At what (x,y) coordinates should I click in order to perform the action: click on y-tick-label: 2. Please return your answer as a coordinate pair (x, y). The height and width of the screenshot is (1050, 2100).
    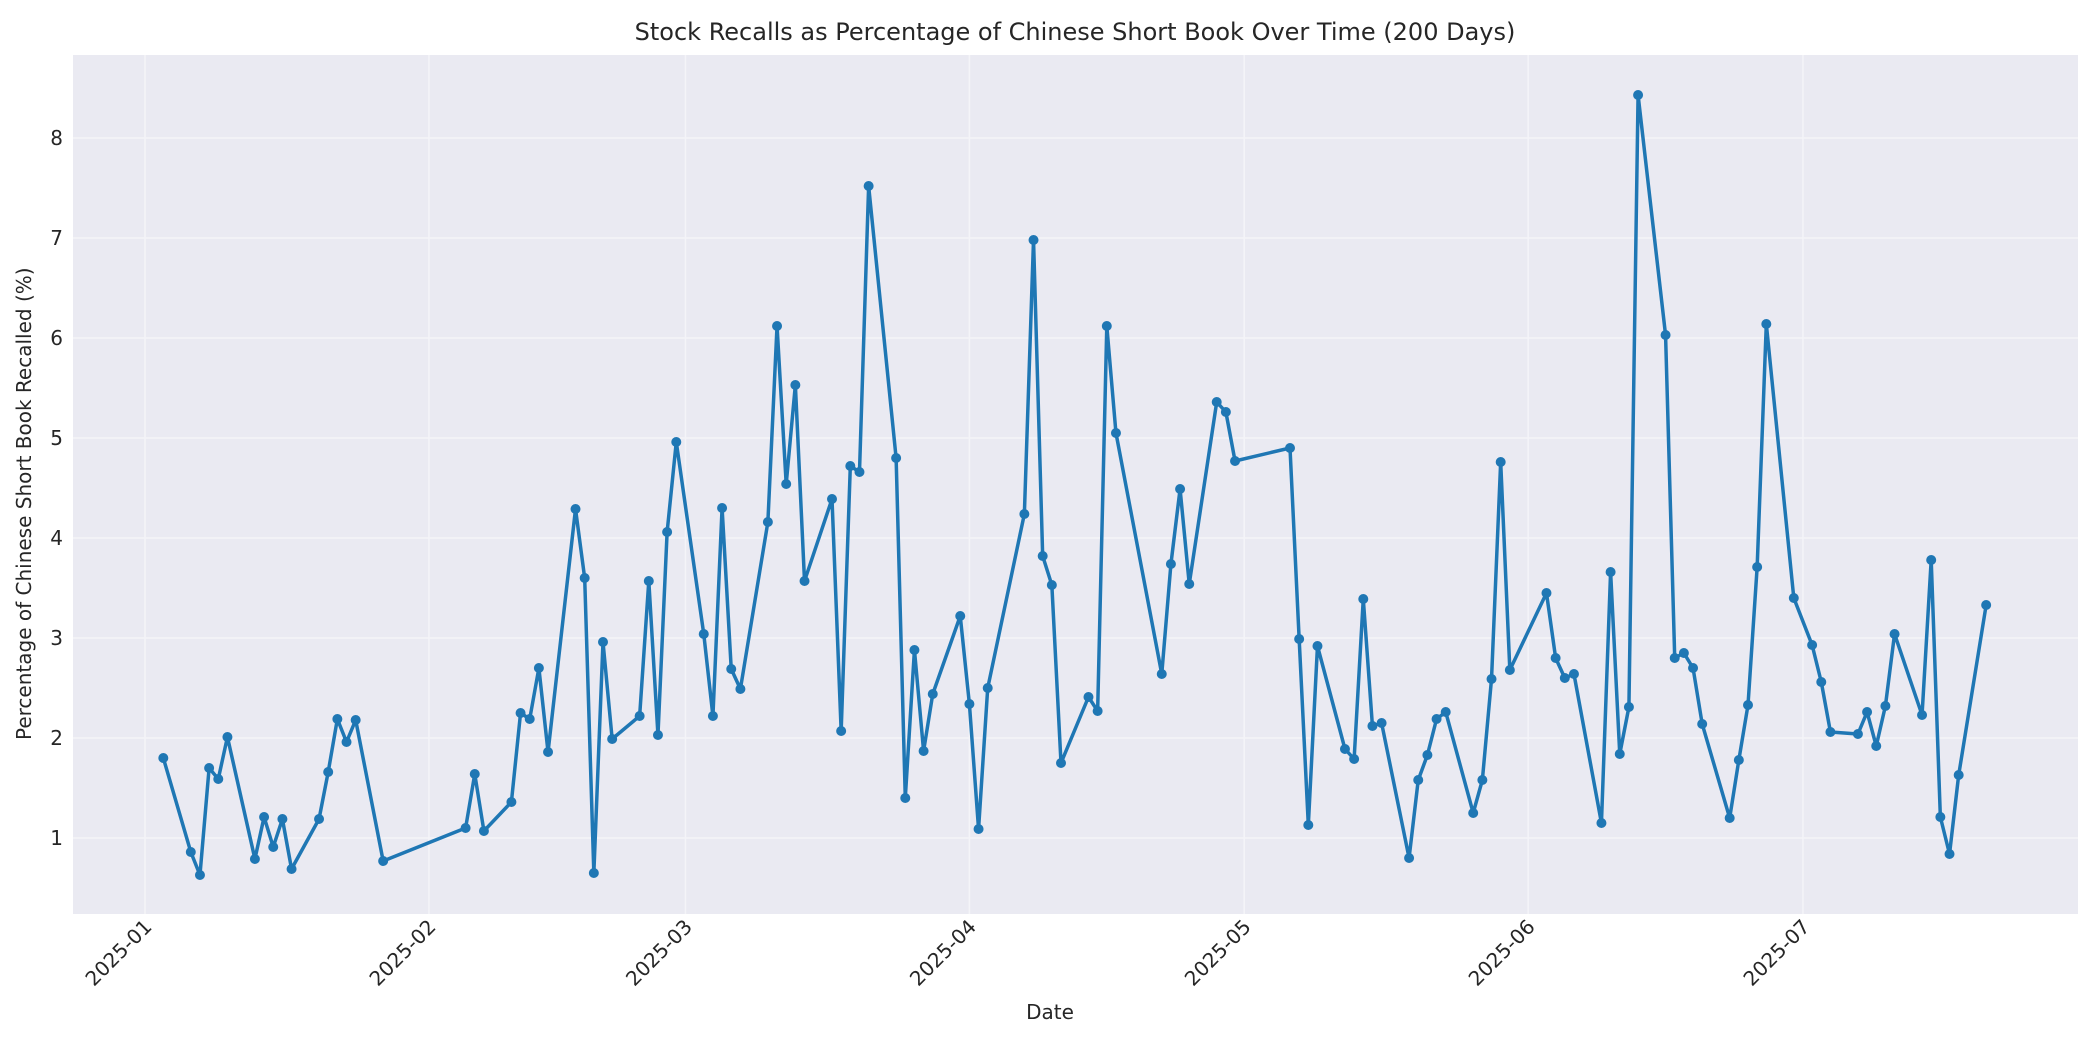
    Looking at the image, I should click on (56, 738).